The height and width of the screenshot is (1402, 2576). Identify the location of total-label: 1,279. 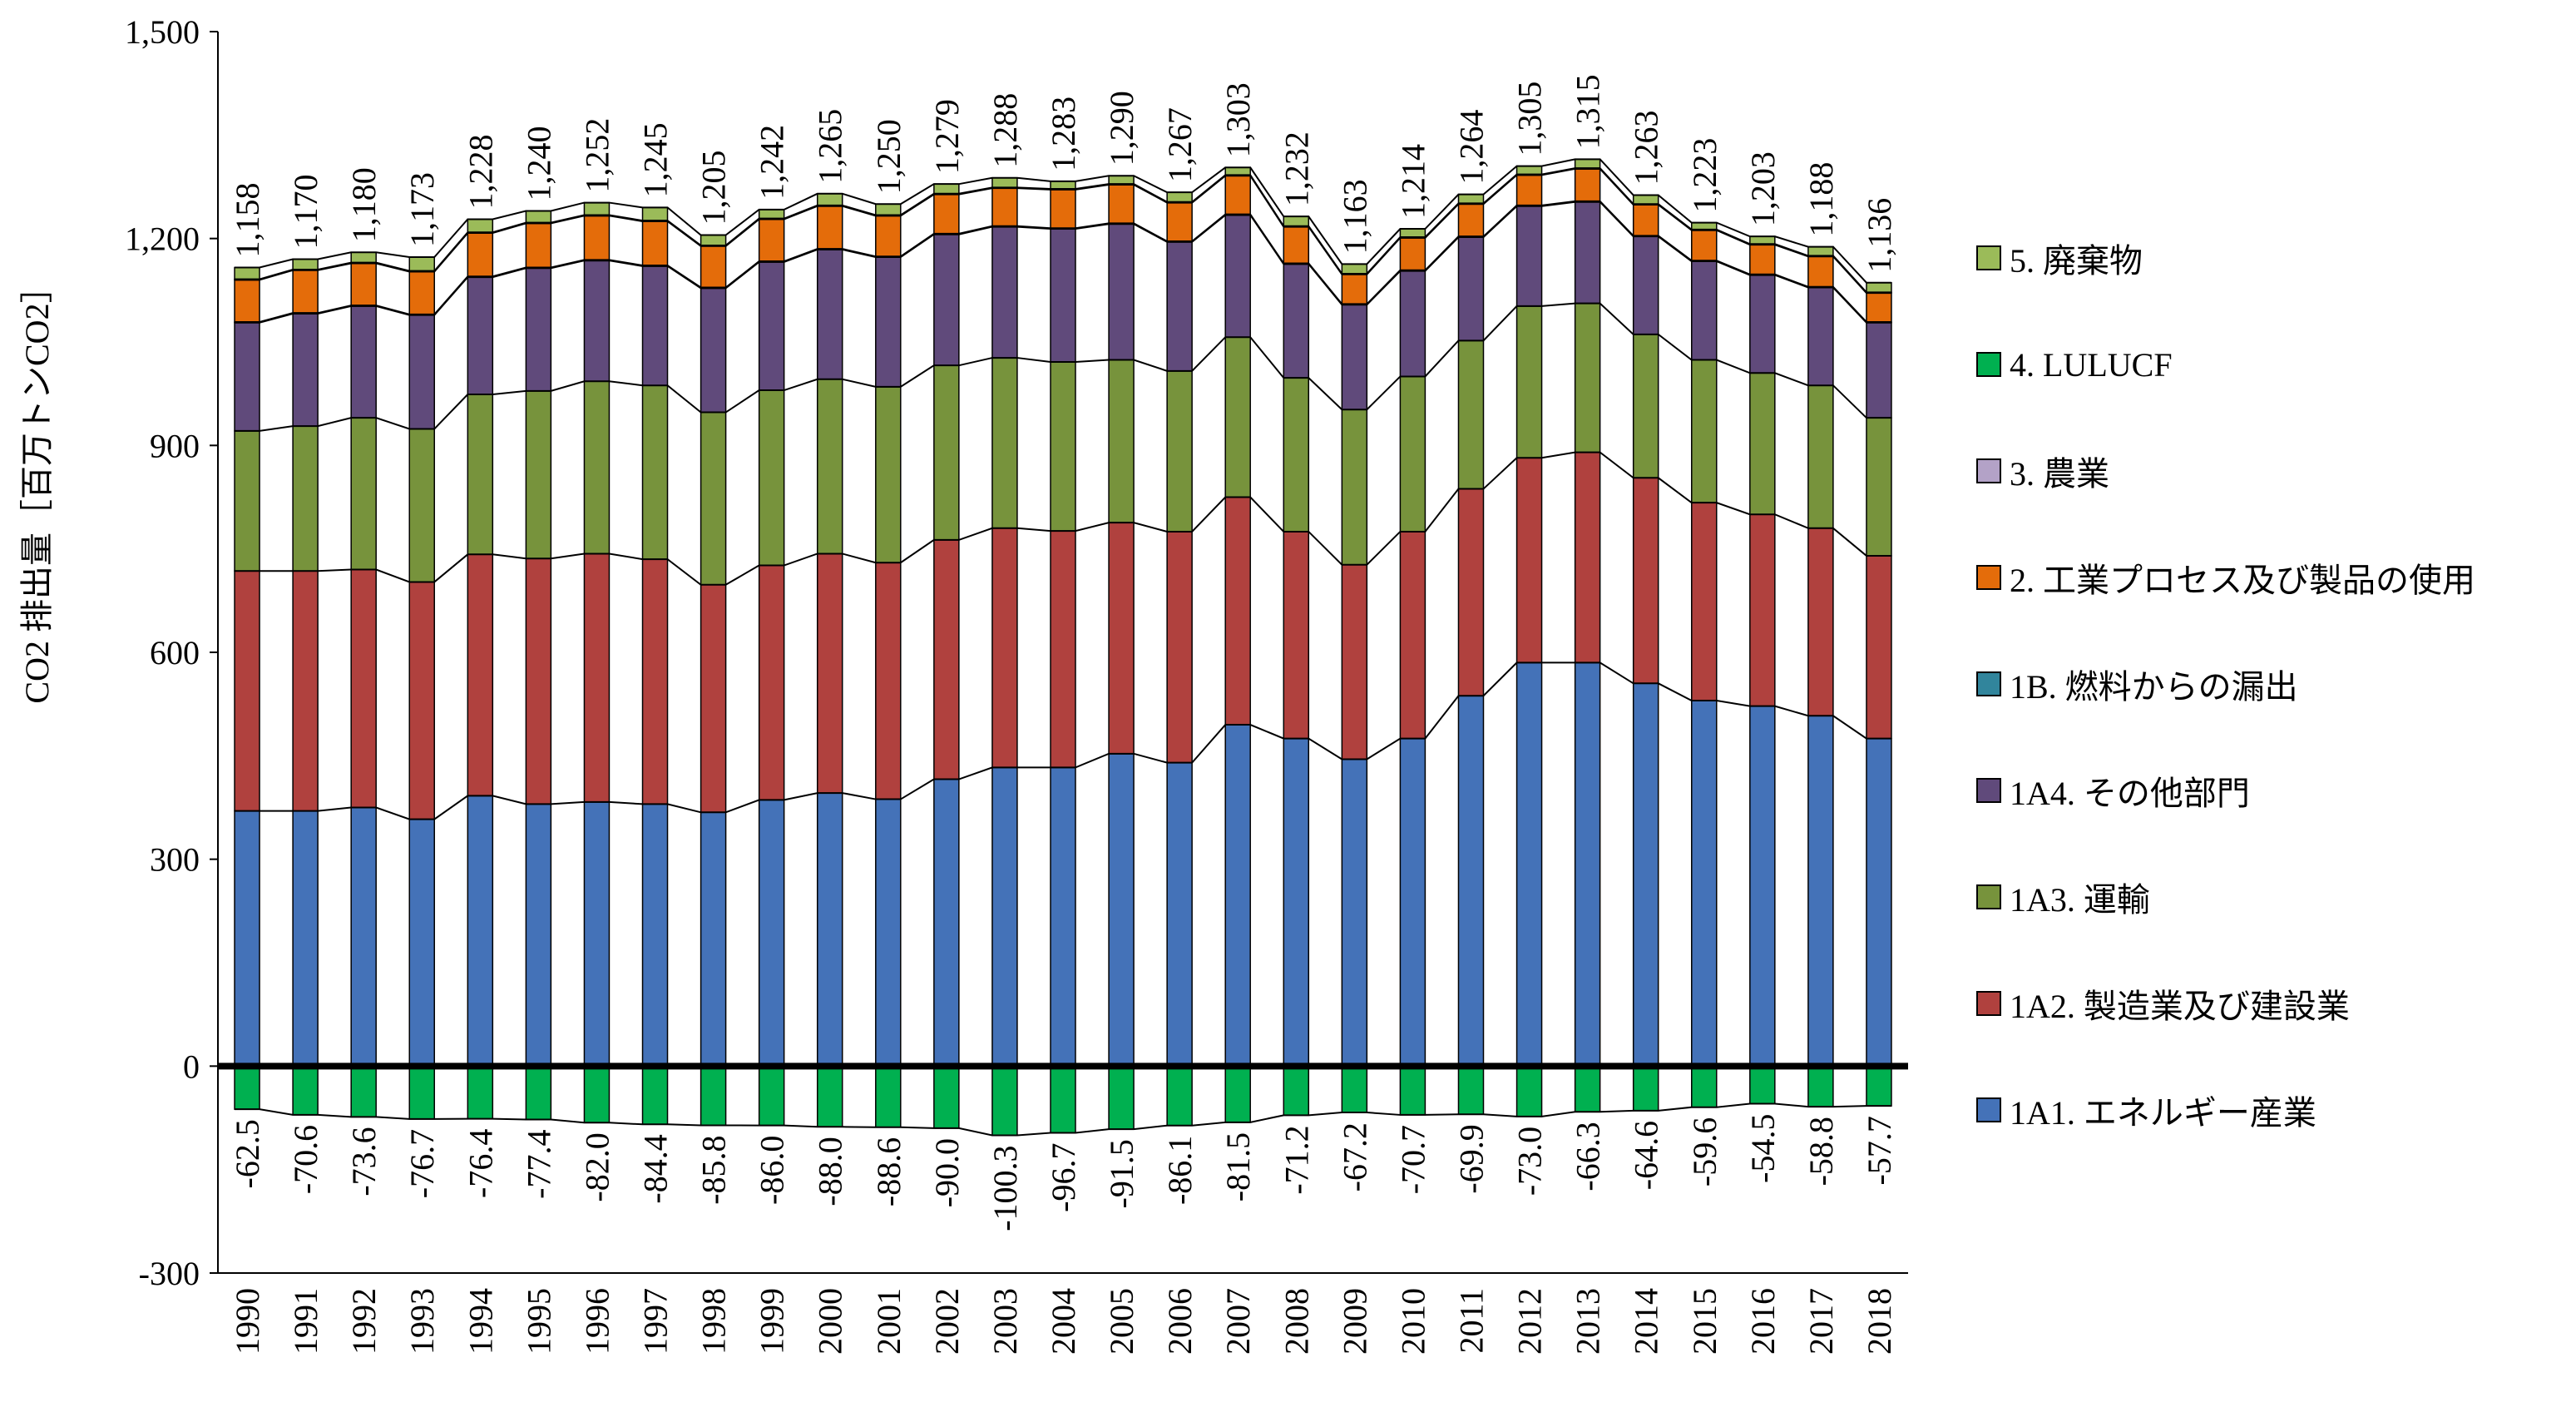
(947, 136).